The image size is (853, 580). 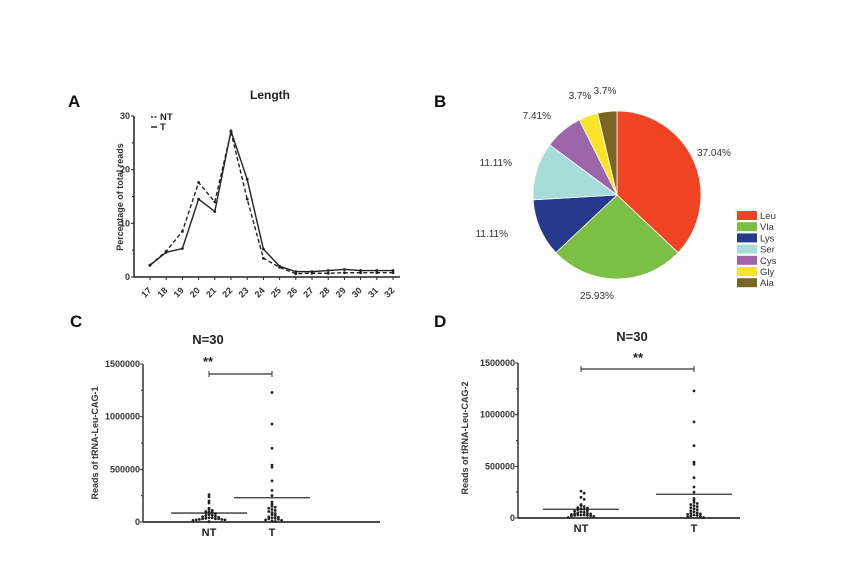 What do you see at coordinates (440, 321) in the screenshot?
I see `panel-letter-d: D` at bounding box center [440, 321].